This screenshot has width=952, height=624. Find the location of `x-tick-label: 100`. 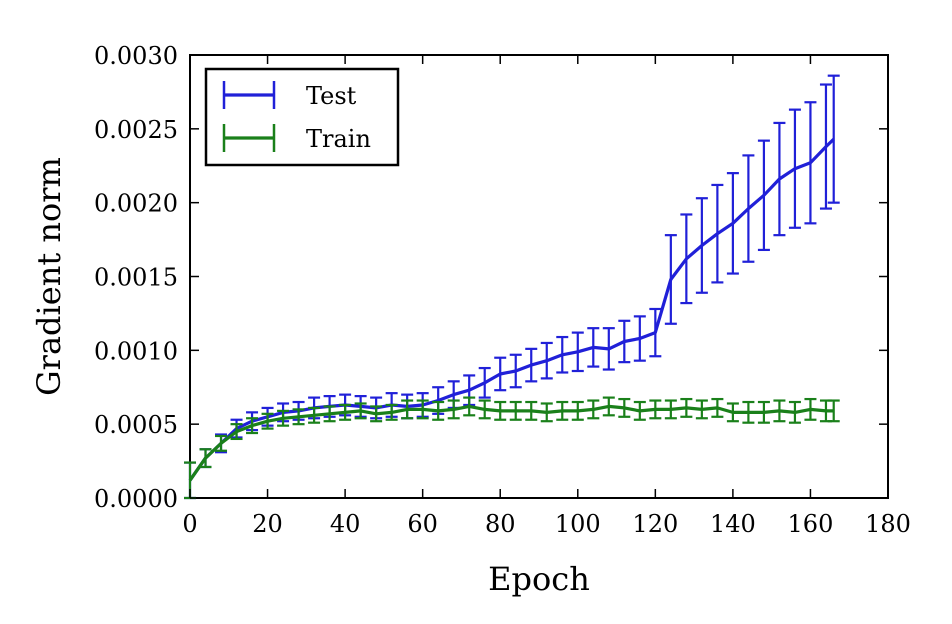

x-tick-label: 100 is located at coordinates (578, 524).